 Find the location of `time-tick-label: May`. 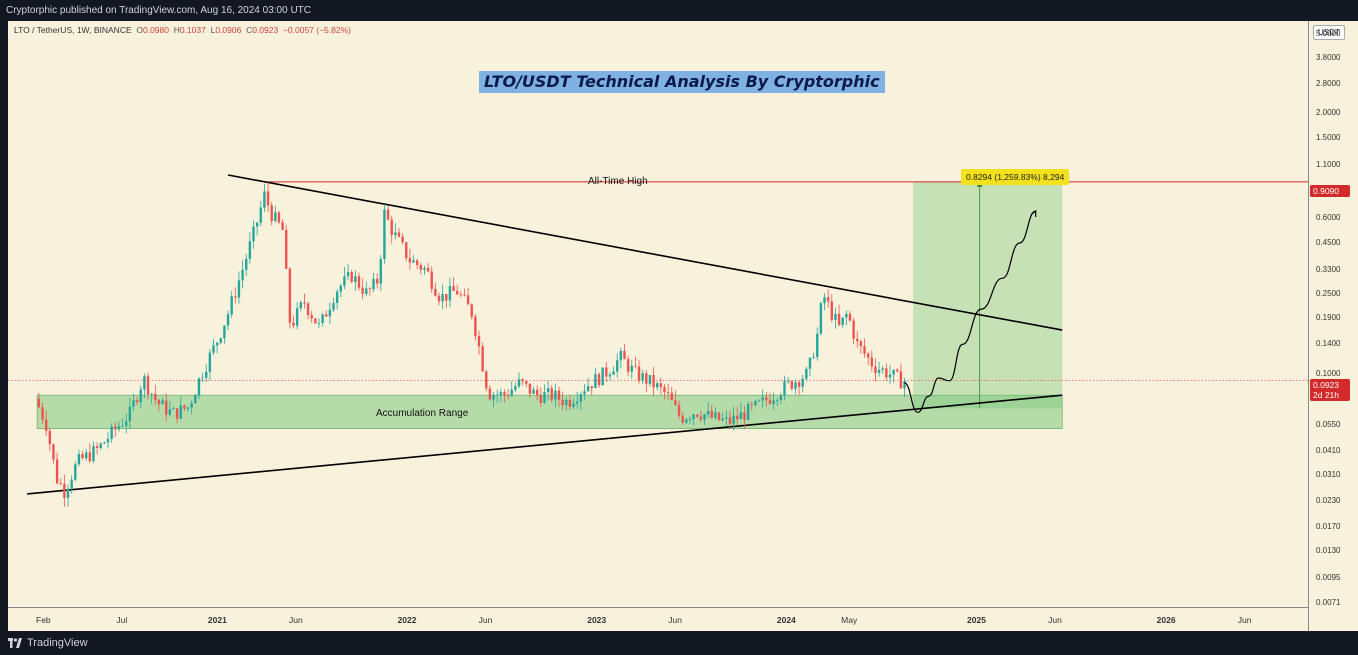

time-tick-label: May is located at coordinates (849, 620).